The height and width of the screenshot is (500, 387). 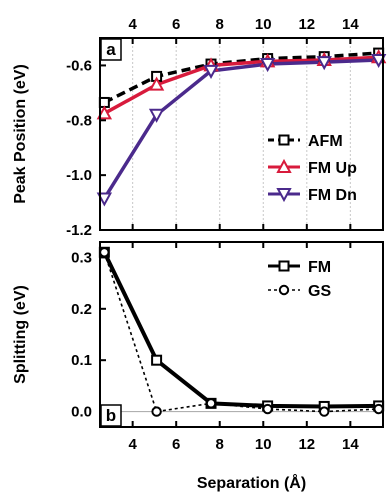 What do you see at coordinates (79, 65) in the screenshot?
I see `y-tick-label: -0.6` at bounding box center [79, 65].